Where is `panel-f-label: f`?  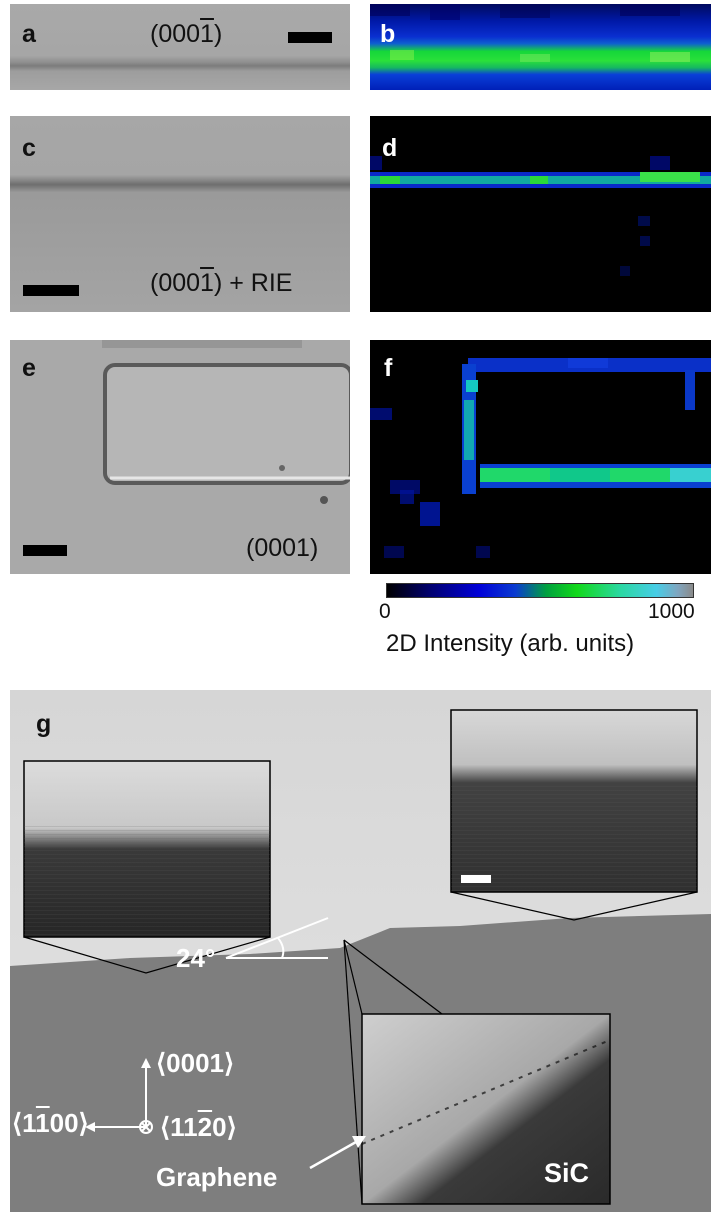
panel-f-label: f is located at coordinates (388, 368).